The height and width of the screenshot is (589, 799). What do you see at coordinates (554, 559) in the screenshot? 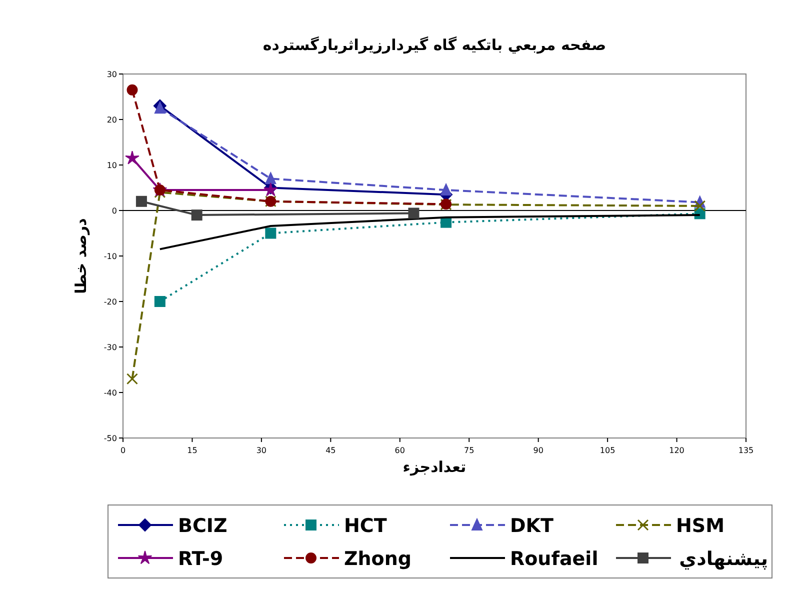
I see `legend-label: Roufaeil` at bounding box center [554, 559].